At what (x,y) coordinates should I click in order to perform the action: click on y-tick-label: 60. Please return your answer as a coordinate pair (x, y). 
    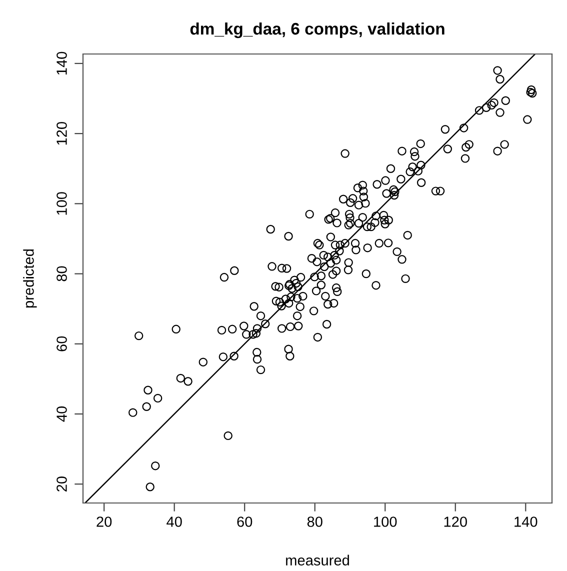
    Looking at the image, I should click on (61, 344).